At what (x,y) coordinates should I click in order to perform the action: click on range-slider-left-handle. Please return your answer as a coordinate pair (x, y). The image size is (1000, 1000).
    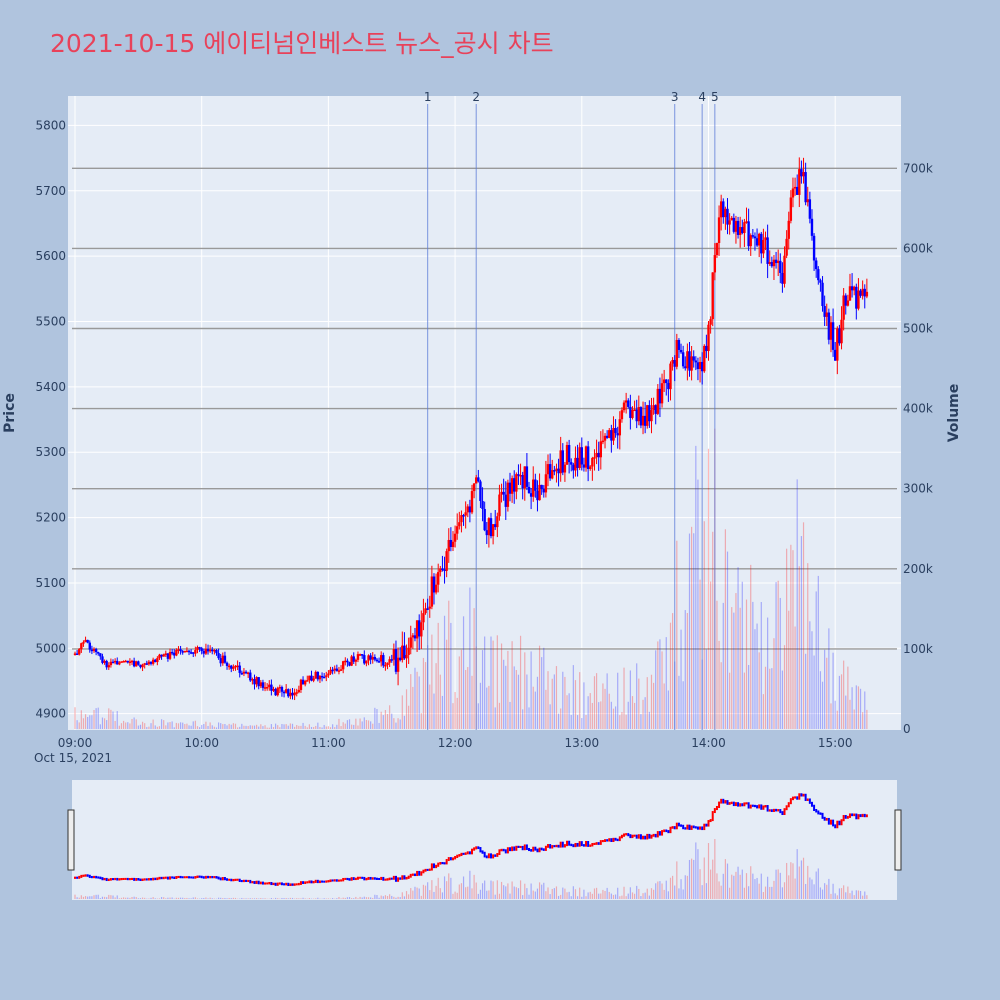
    Looking at the image, I should click on (71, 840).